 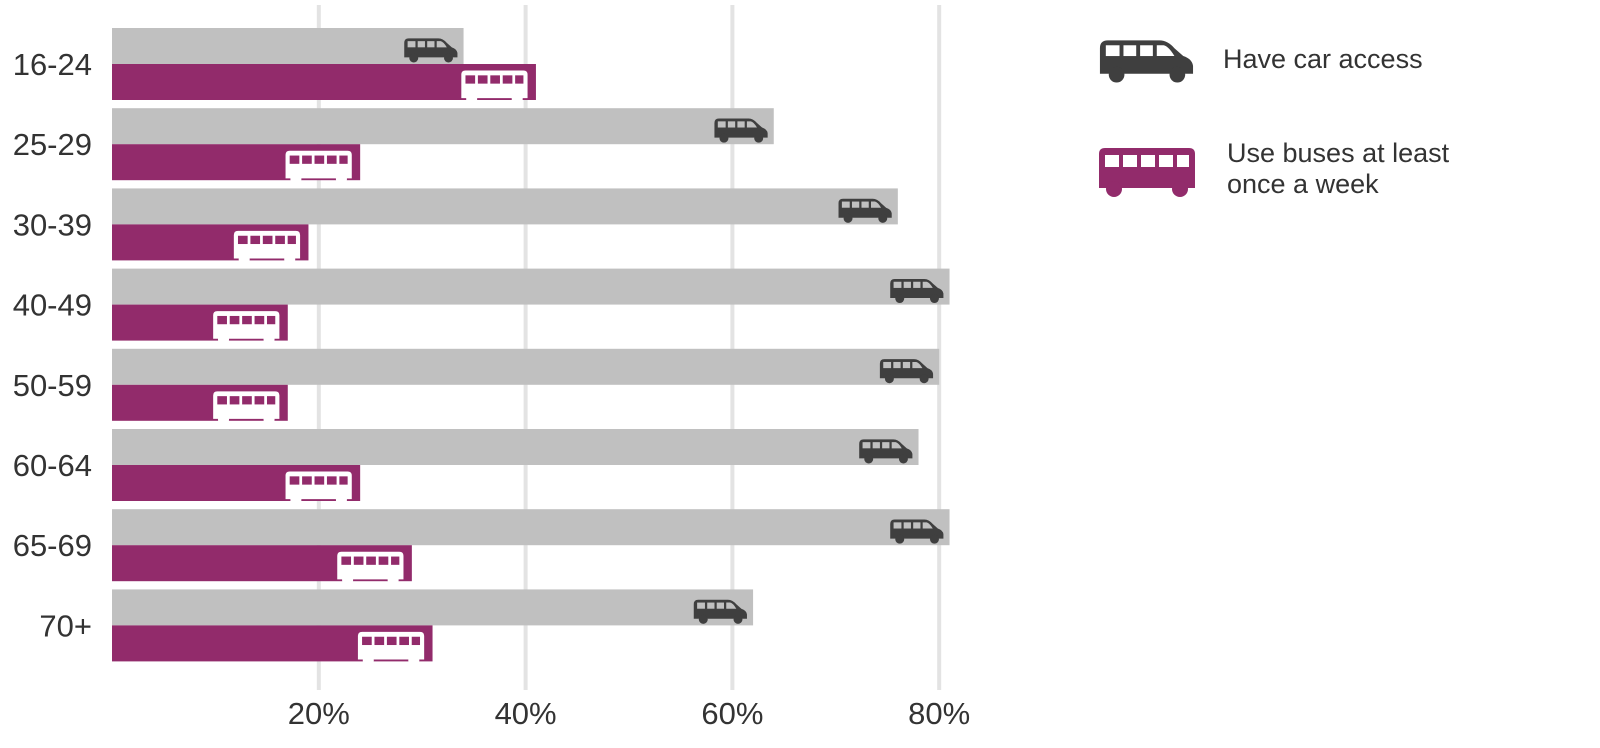 I want to click on x-tick-labels: 20% 40% 60% 80%, so click(x=629, y=713).